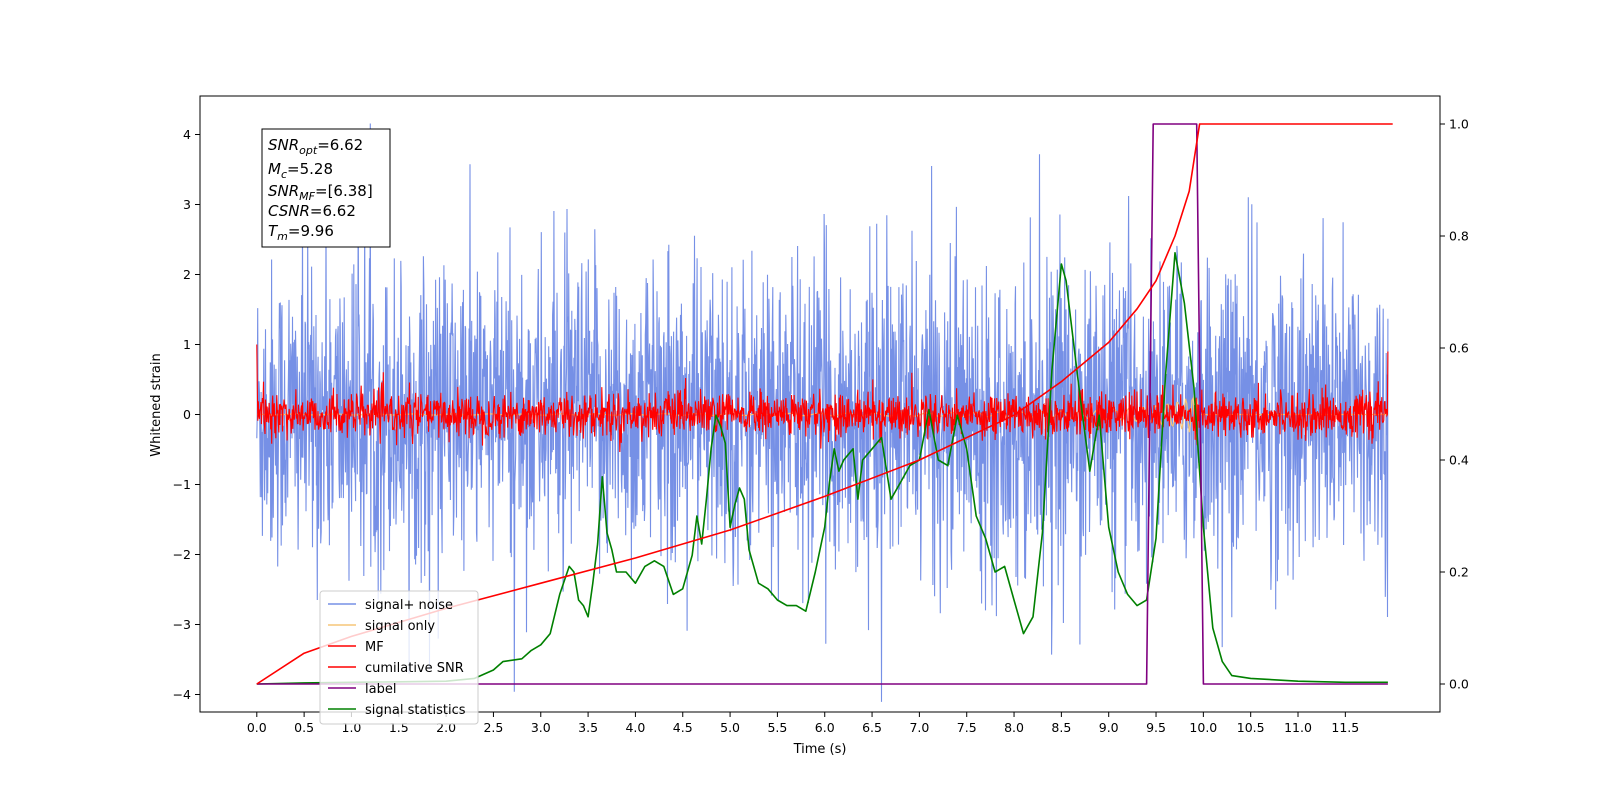 This screenshot has width=1600, height=800. I want to click on x-tick-label: 9.5, so click(1156, 727).